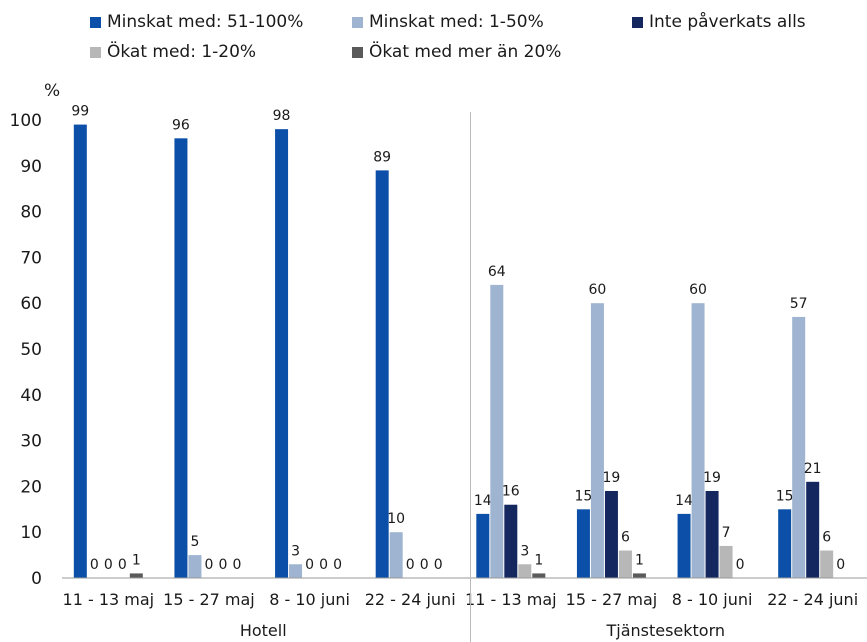 Image resolution: width=867 pixels, height=642 pixels. I want to click on y-tick-label: 20, so click(31, 487).